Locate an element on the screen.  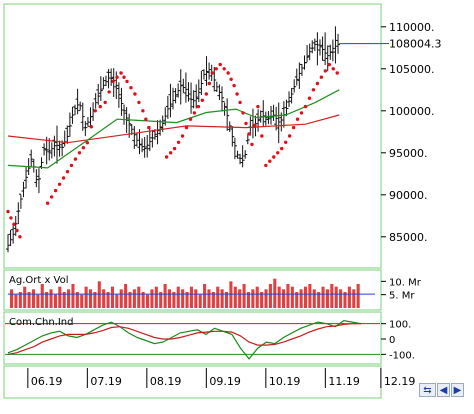
oscillator-y-tick-label: 0 is located at coordinates (392, 340).